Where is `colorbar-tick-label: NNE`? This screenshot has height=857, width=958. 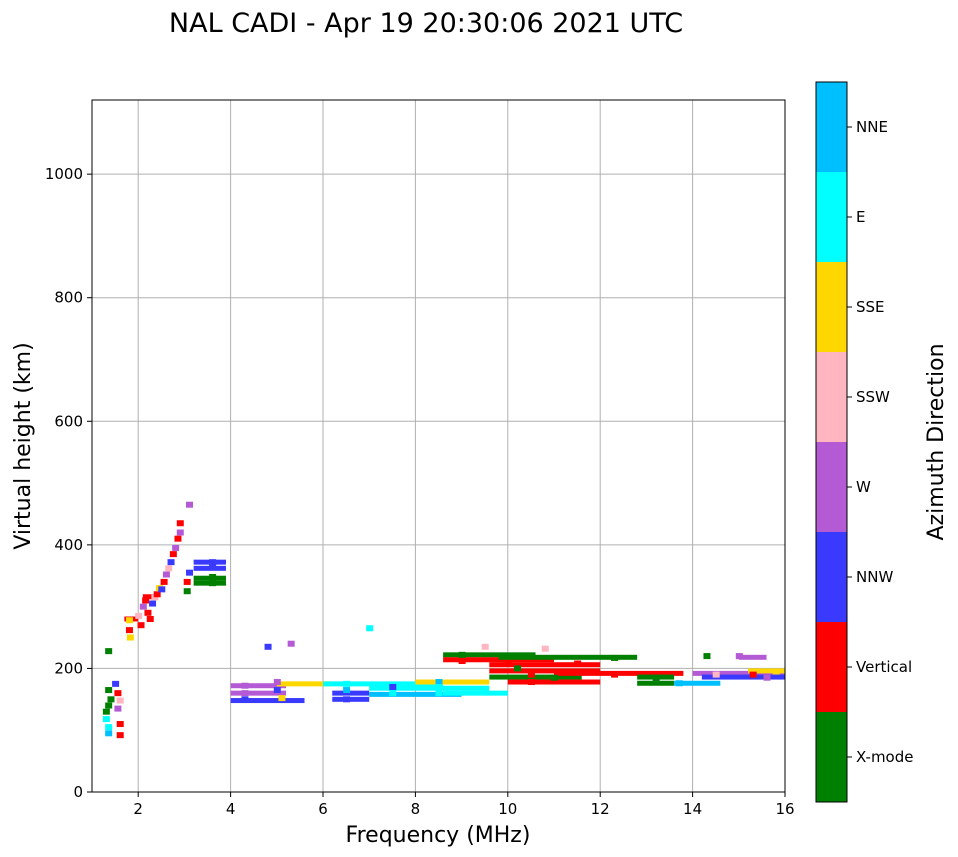 colorbar-tick-label: NNE is located at coordinates (872, 127).